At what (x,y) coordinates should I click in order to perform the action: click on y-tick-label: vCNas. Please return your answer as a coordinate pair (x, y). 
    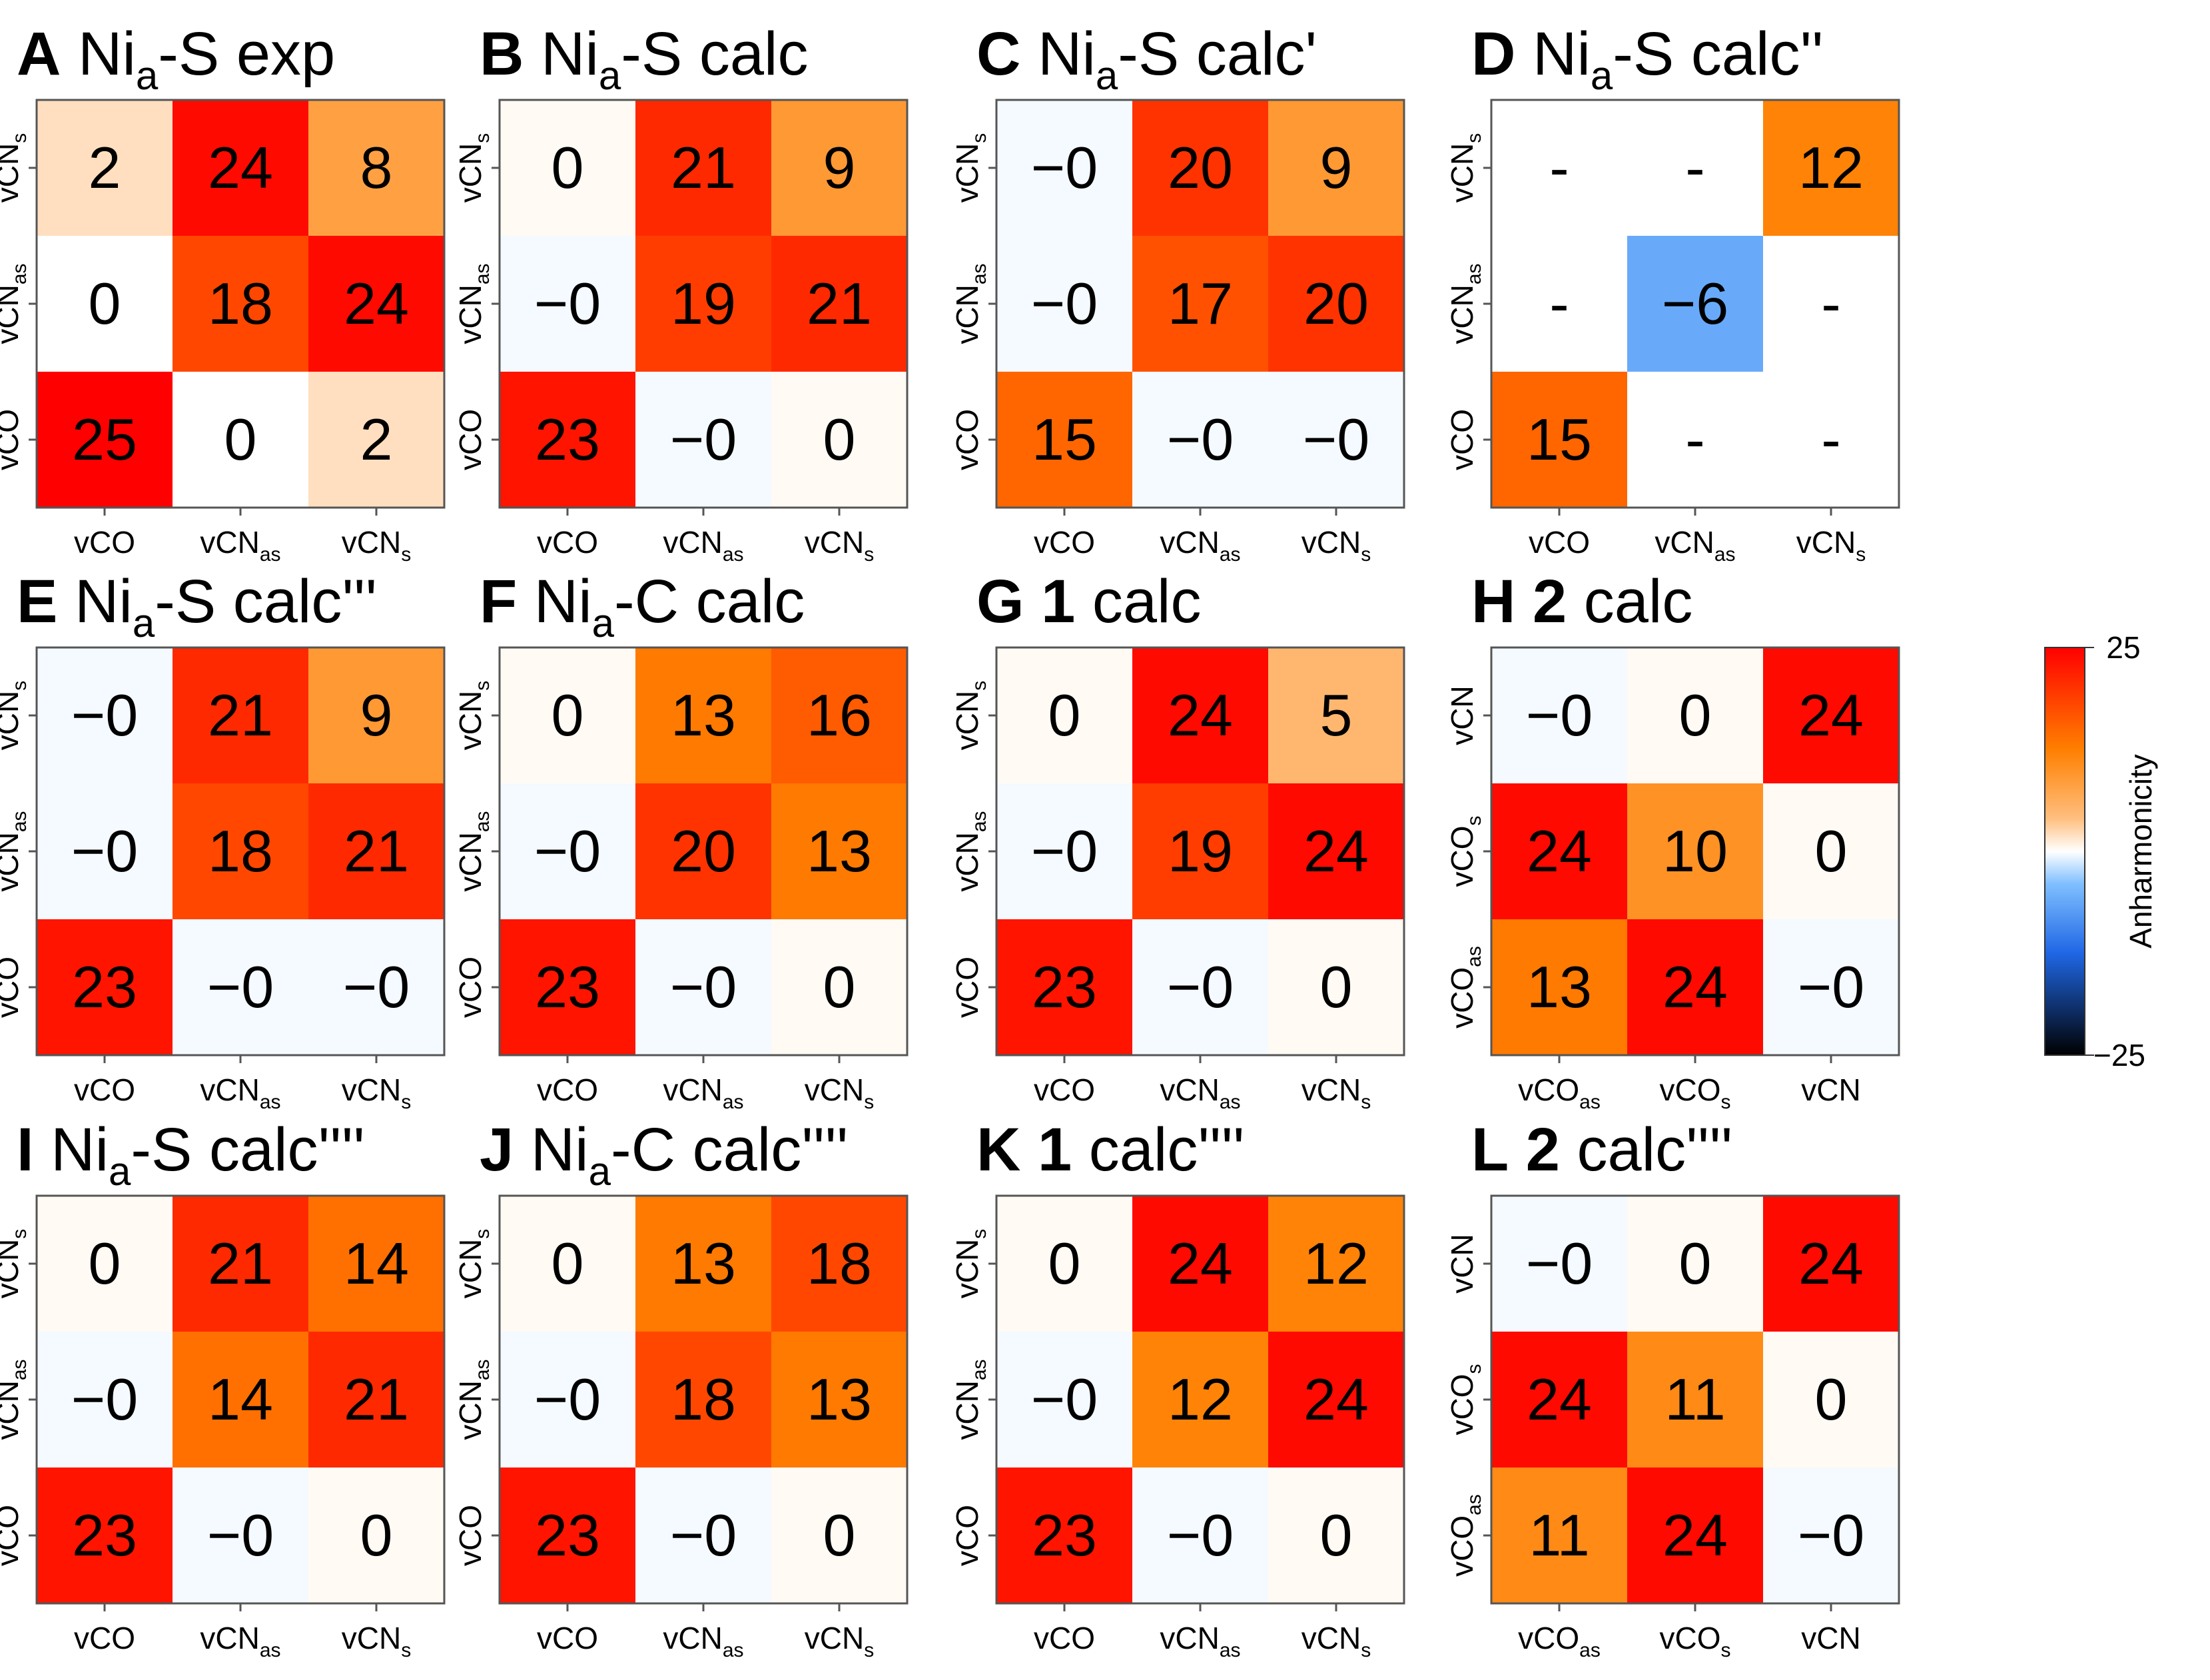
    Looking at the image, I should click on (473, 851).